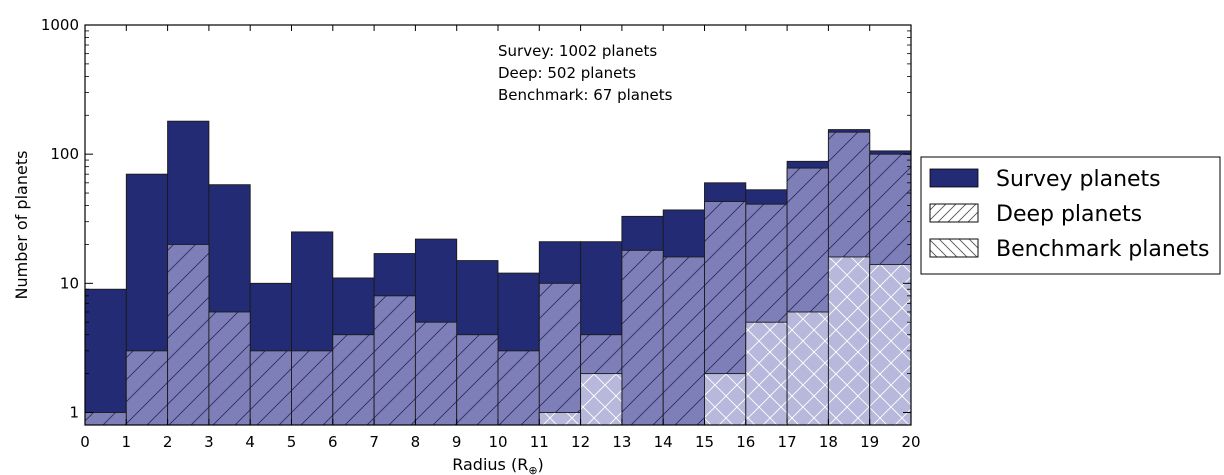  I want to click on legend-label-deep: Deep planets, so click(1069, 214).